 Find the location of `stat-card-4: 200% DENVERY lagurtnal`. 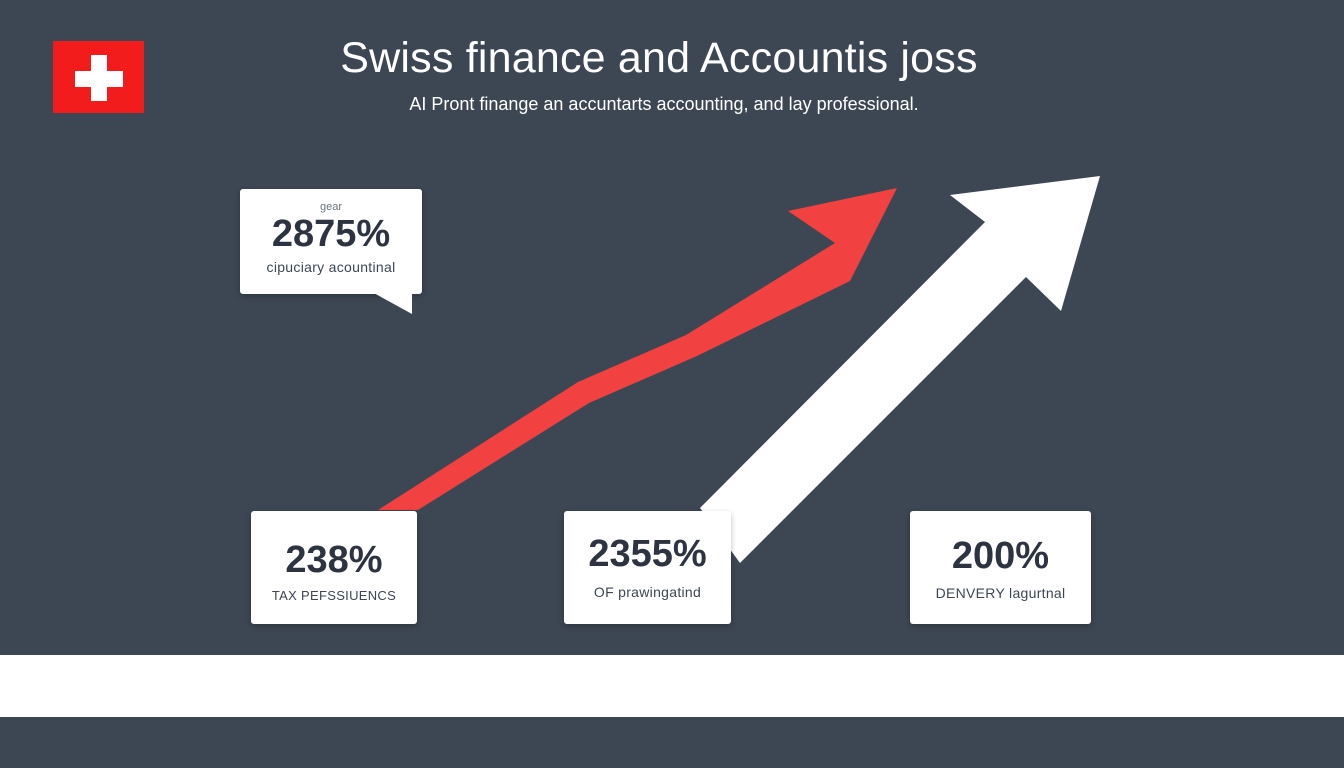

stat-card-4: 200% DENVERY lagurtnal is located at coordinates (1000, 567).